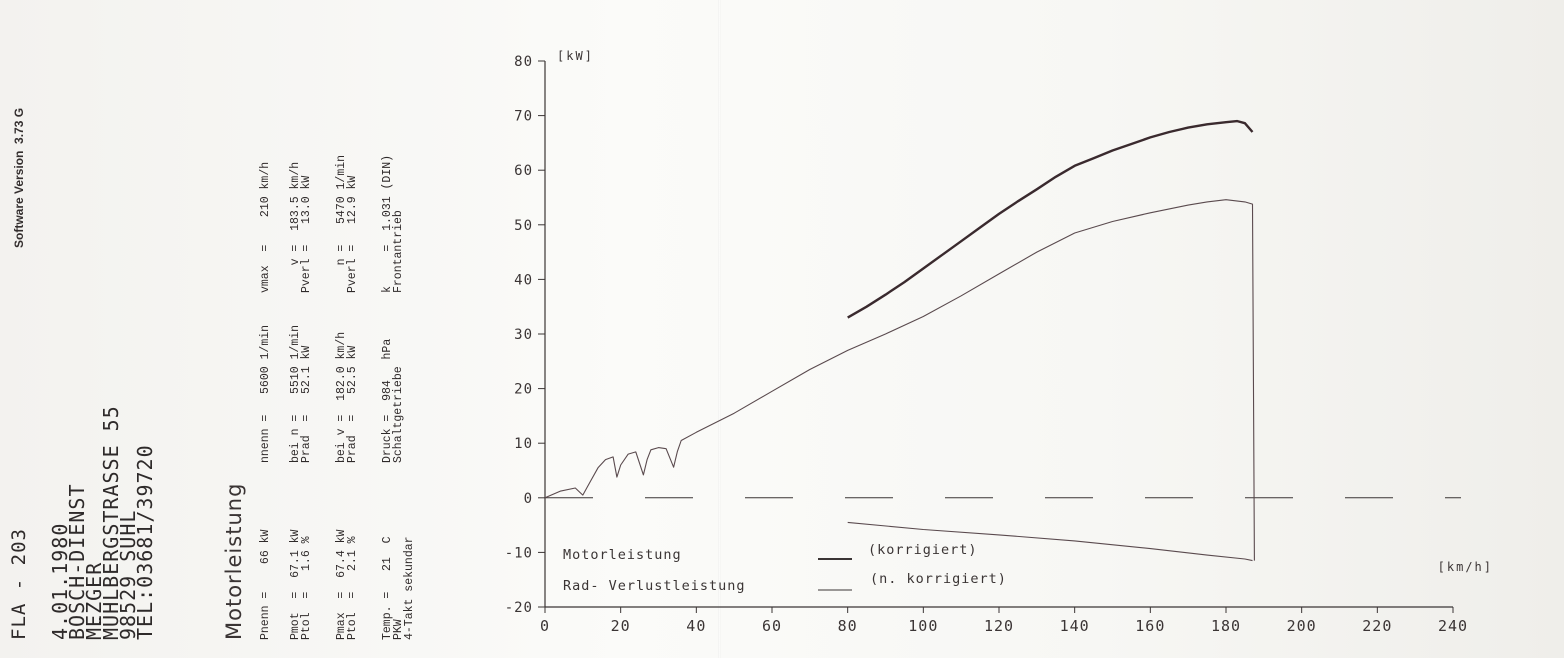 The image size is (1564, 658). Describe the element at coordinates (545, 626) in the screenshot. I see `x-tick-label: 0` at that location.